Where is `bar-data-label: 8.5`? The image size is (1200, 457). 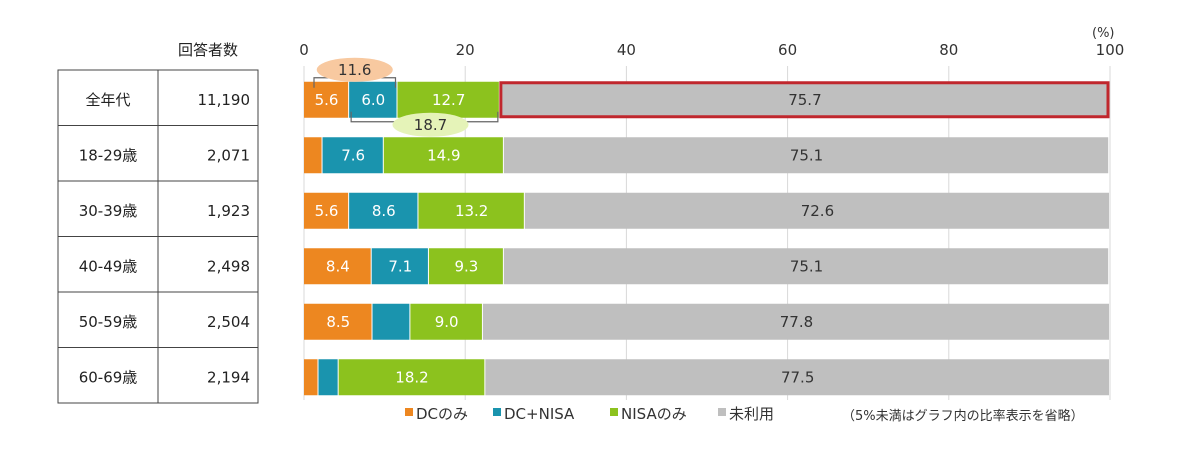 bar-data-label: 8.5 is located at coordinates (338, 322).